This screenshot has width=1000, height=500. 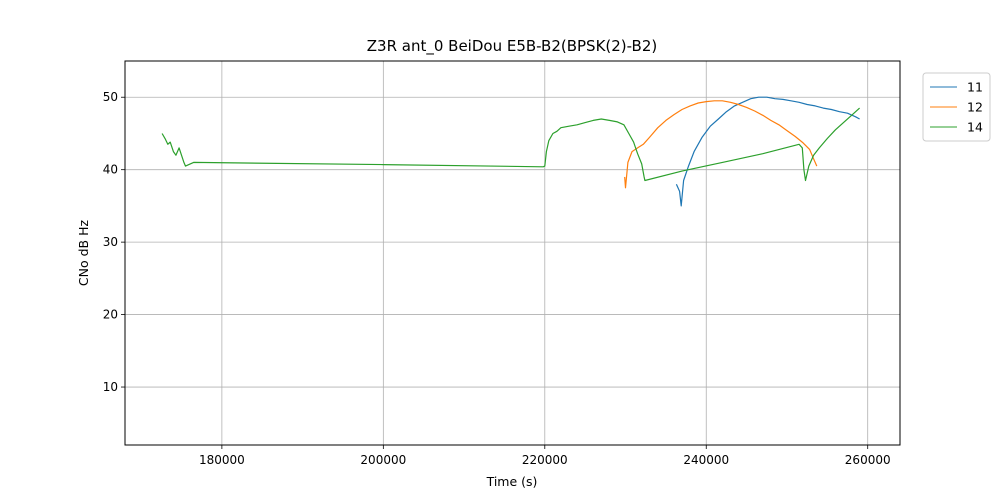 I want to click on legend-label: 11, so click(x=975, y=87).